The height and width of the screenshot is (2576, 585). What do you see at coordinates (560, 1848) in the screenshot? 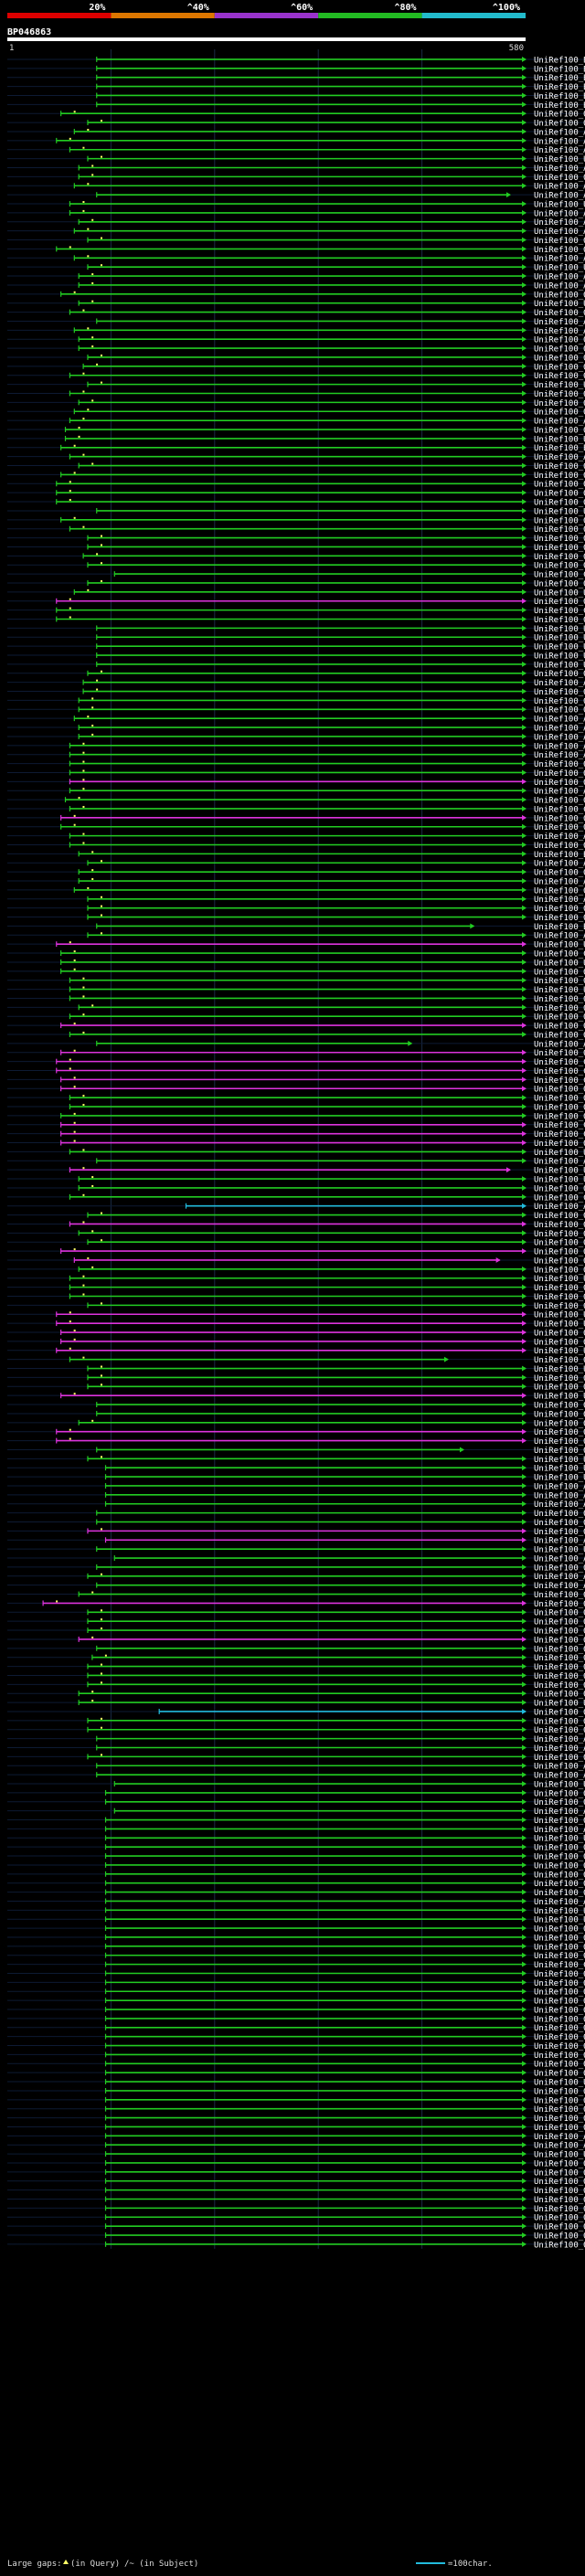
I see `hit-label: UniRef100_Q9AY86` at bounding box center [560, 1848].